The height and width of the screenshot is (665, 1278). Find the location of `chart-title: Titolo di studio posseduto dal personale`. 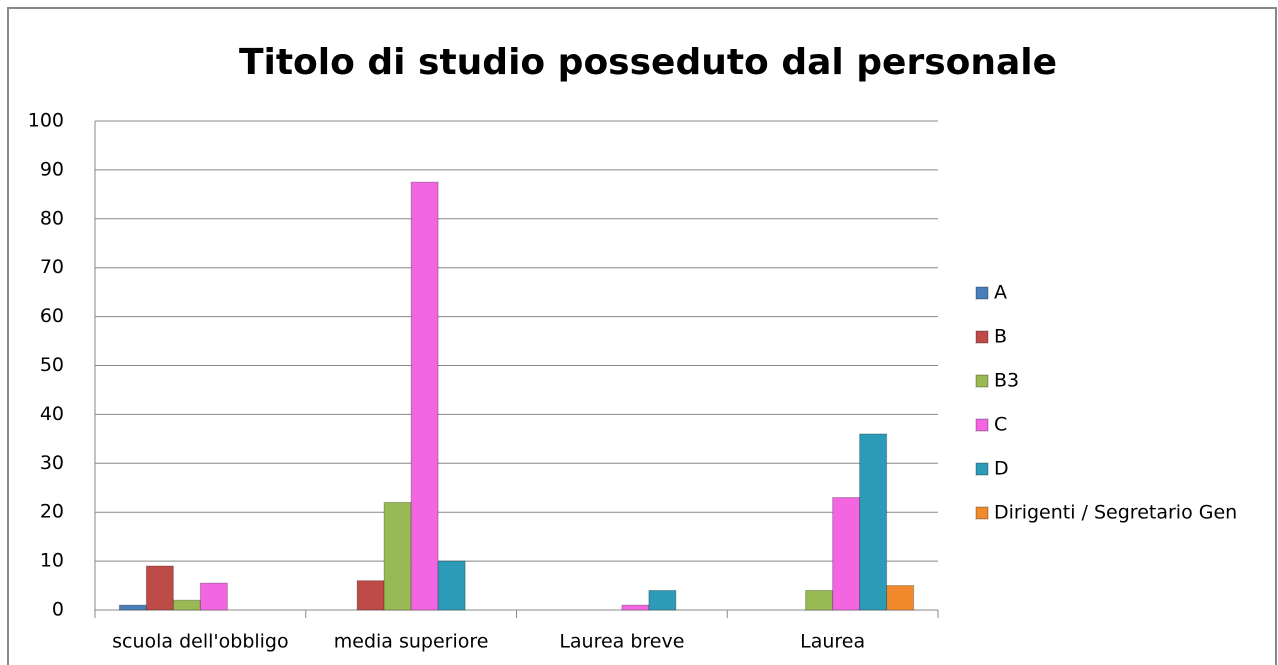

chart-title: Titolo di studio posseduto dal personale is located at coordinates (648, 62).